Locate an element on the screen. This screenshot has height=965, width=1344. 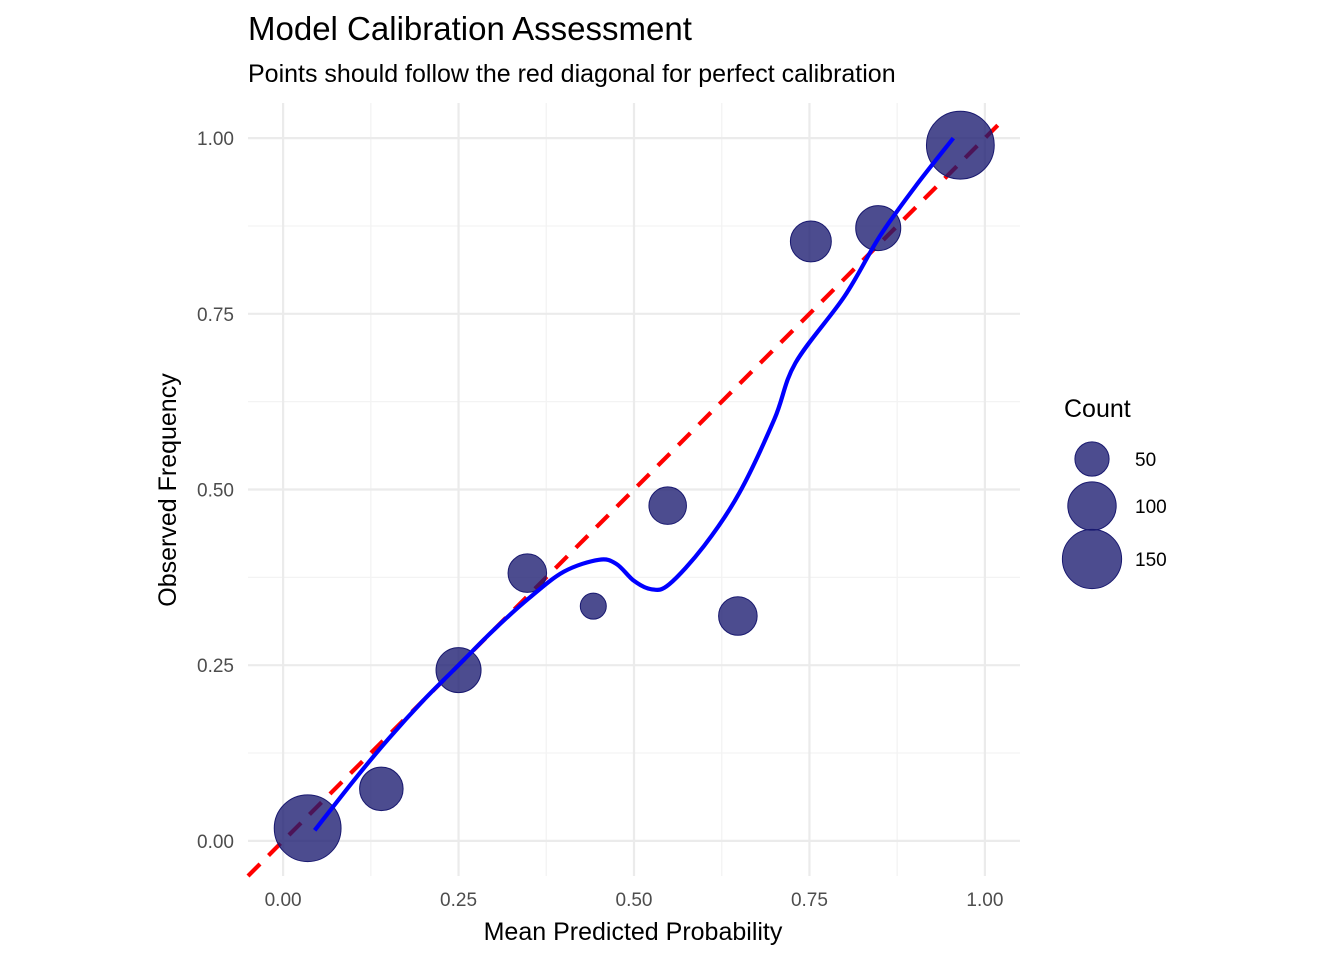
x-axis-title: Mean Predicted Probability is located at coordinates (633, 932).